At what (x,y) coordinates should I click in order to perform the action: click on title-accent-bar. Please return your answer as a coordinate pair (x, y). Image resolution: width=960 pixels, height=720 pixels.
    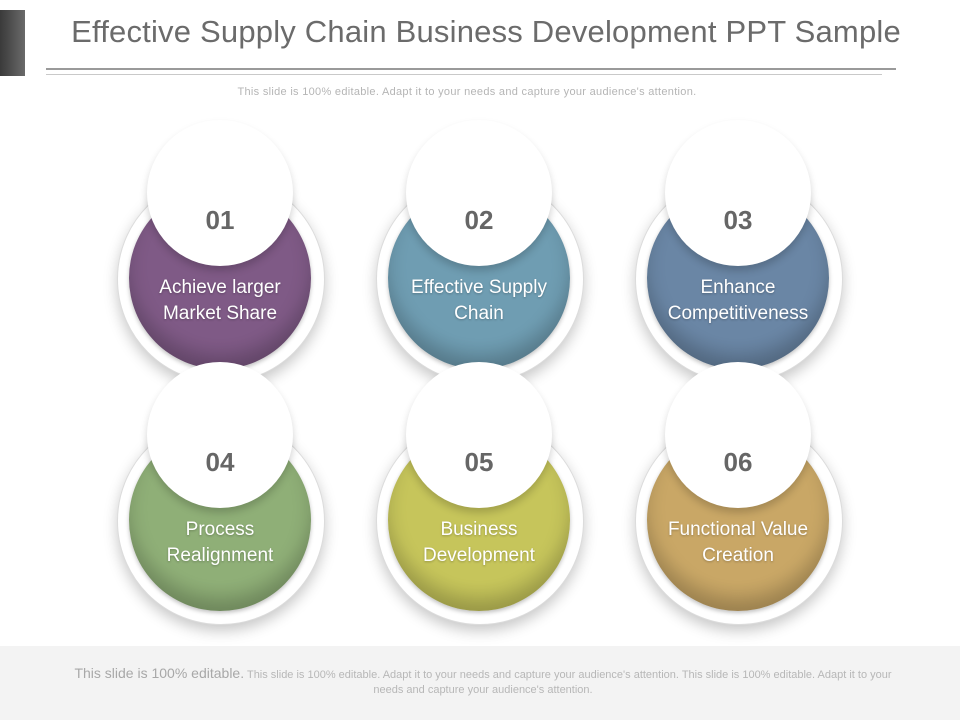
    Looking at the image, I should click on (12, 43).